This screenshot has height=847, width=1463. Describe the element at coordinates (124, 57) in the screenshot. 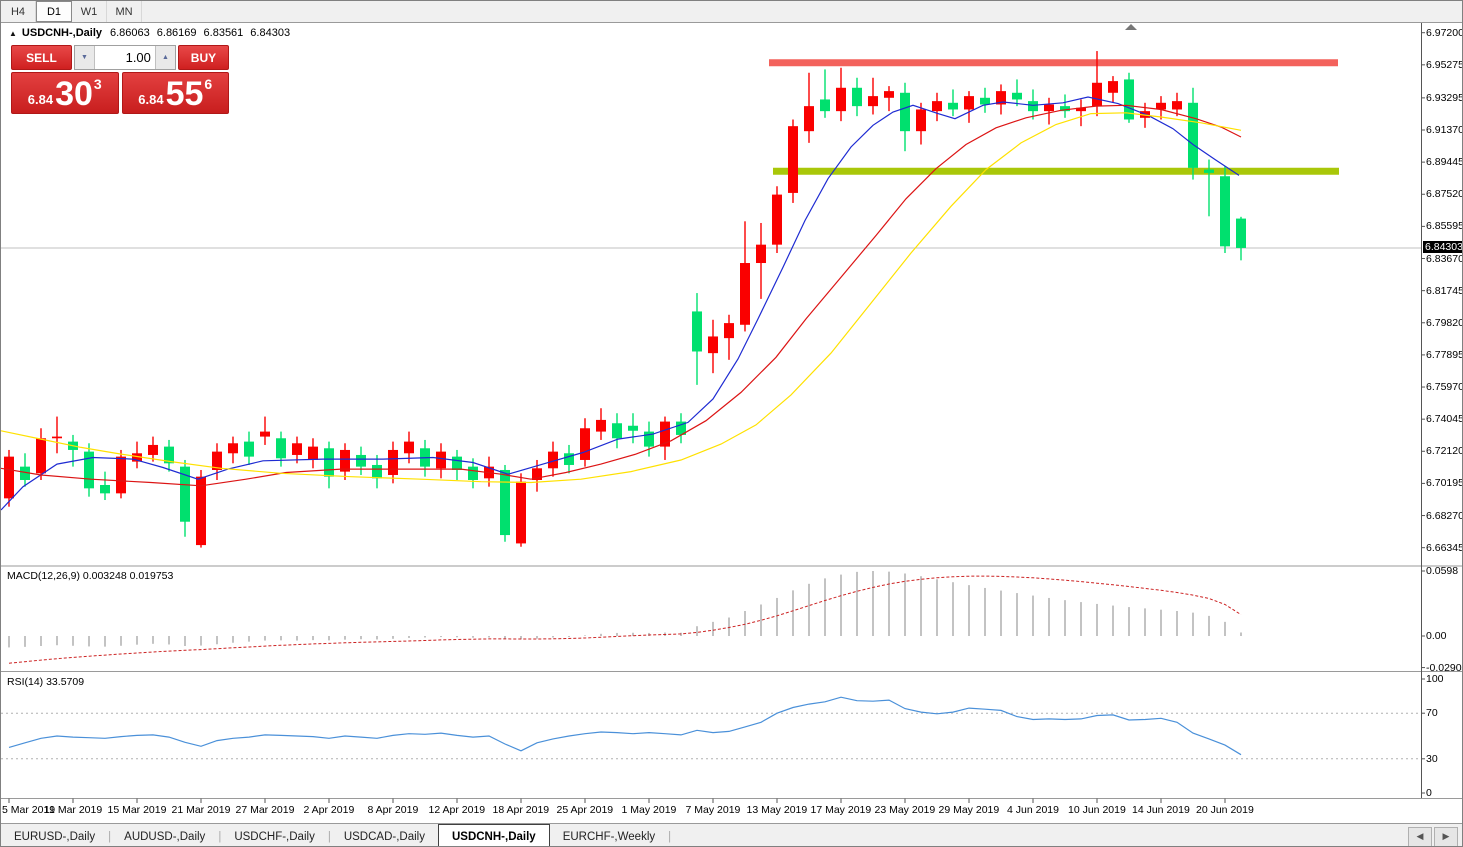

I see `volume-input` at that location.